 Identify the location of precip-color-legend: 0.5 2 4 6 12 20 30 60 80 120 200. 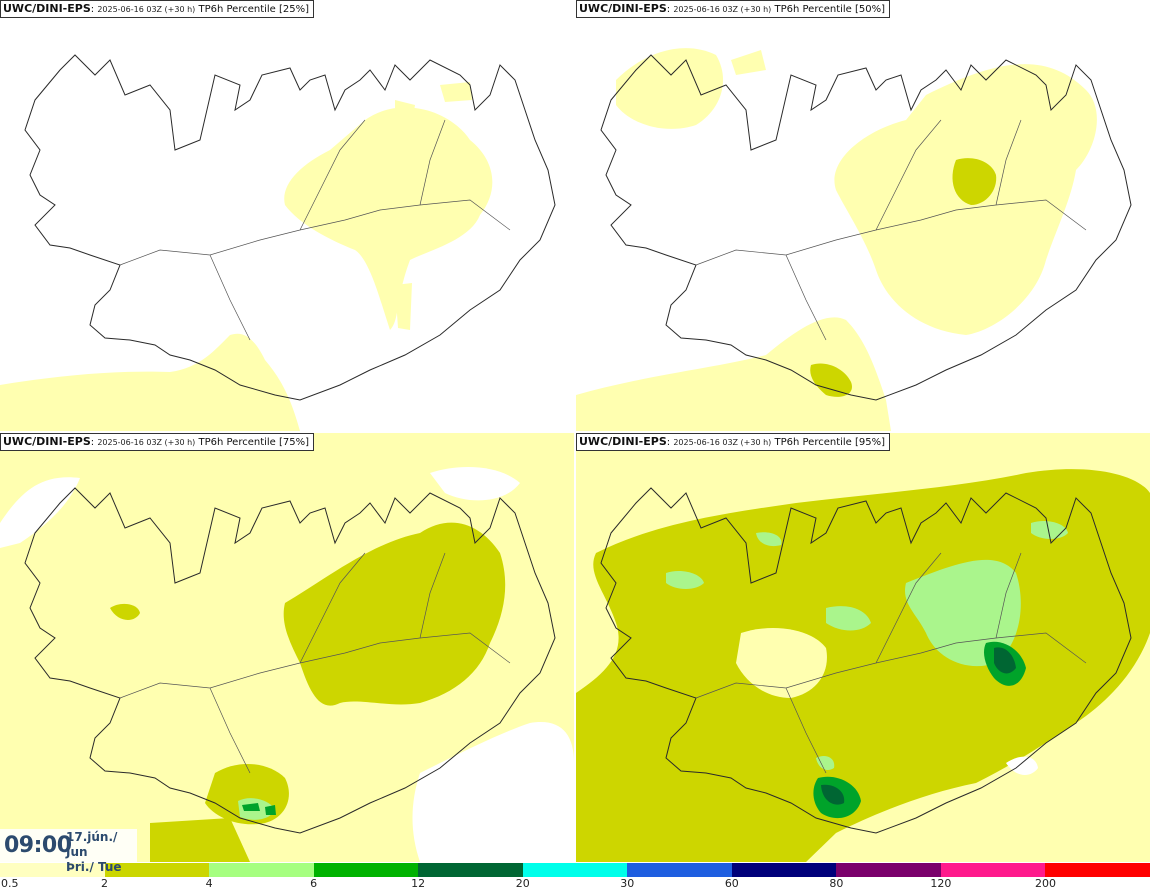
(575, 876).